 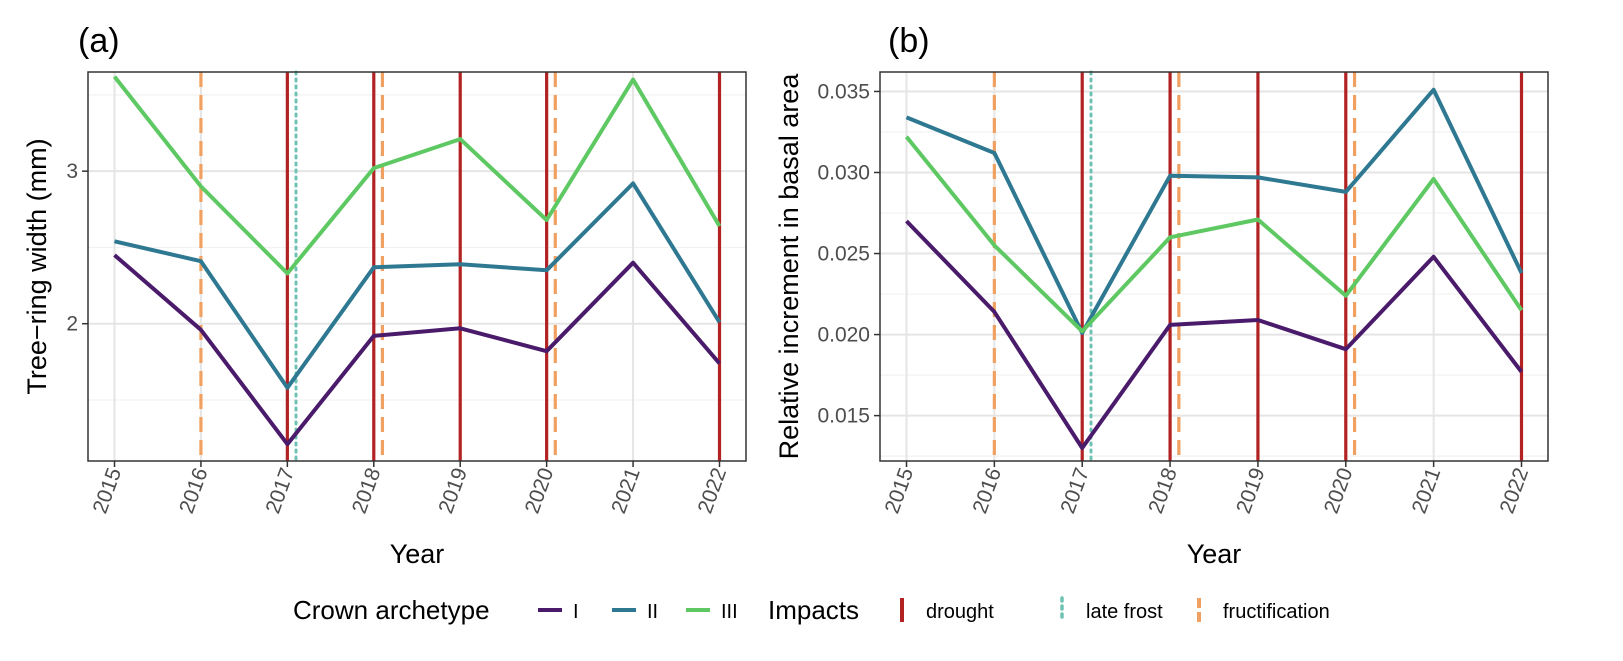 I want to click on crown-legend-title: Crown archetype, so click(x=391, y=610).